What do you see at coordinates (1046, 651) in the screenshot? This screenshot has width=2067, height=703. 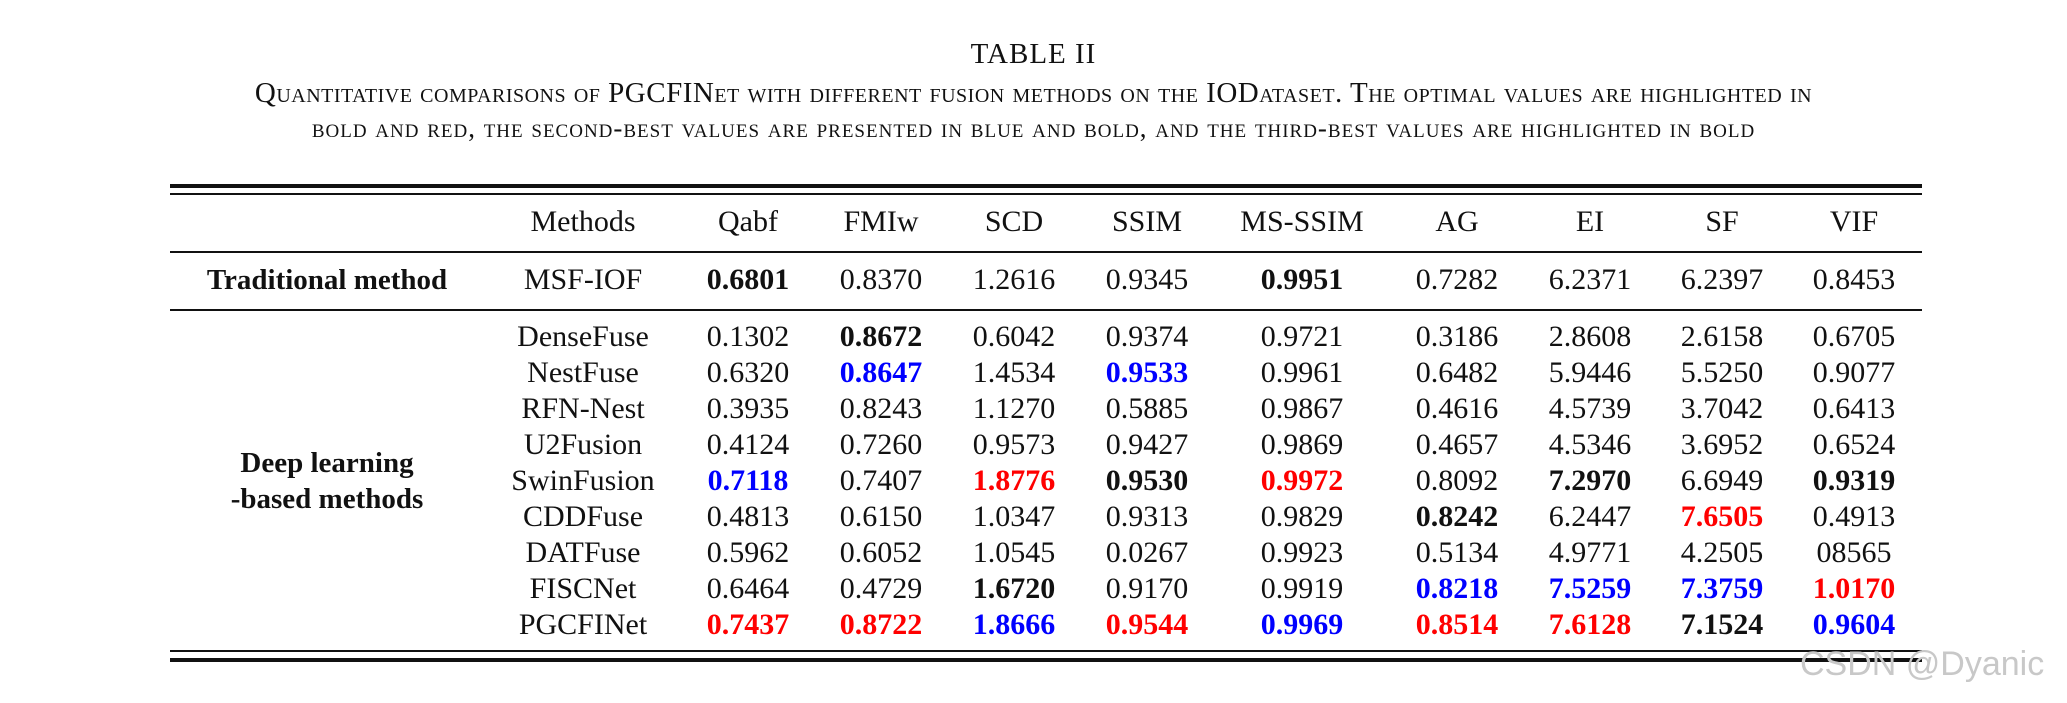 I see `bottom-rule-thin` at bounding box center [1046, 651].